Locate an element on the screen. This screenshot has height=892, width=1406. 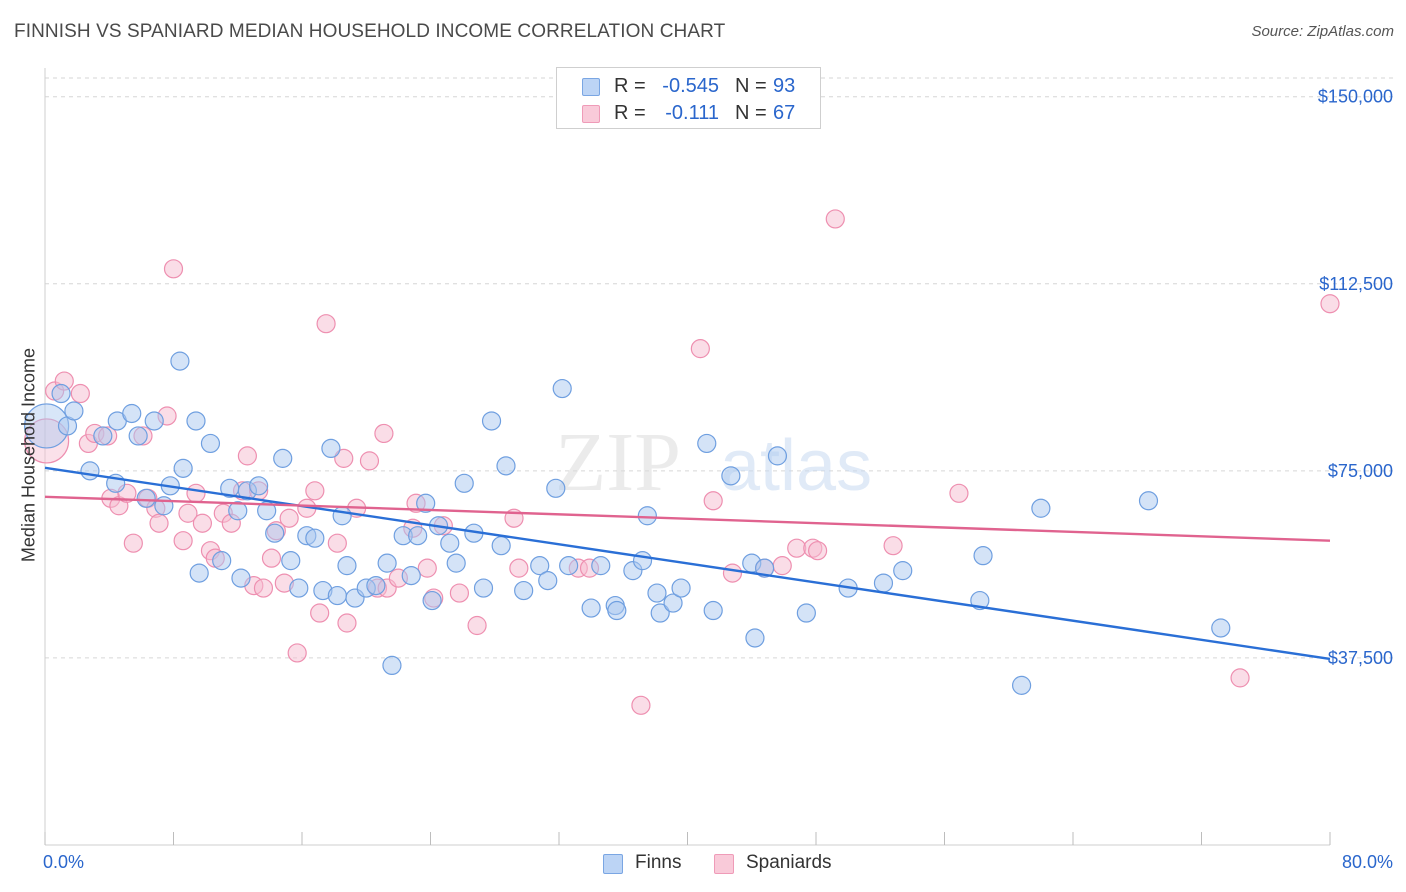
legend-row-spaniards: R = -0.111 N = 67 is located at coordinates (688, 114).